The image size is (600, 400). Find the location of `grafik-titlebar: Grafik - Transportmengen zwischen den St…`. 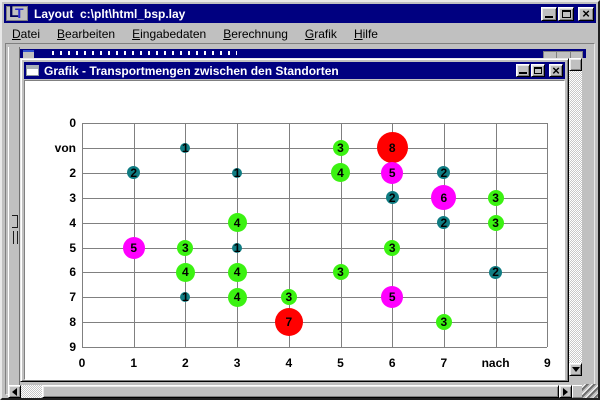

grafik-titlebar: Grafik - Transportmengen zwischen den St… is located at coordinates (294, 70).